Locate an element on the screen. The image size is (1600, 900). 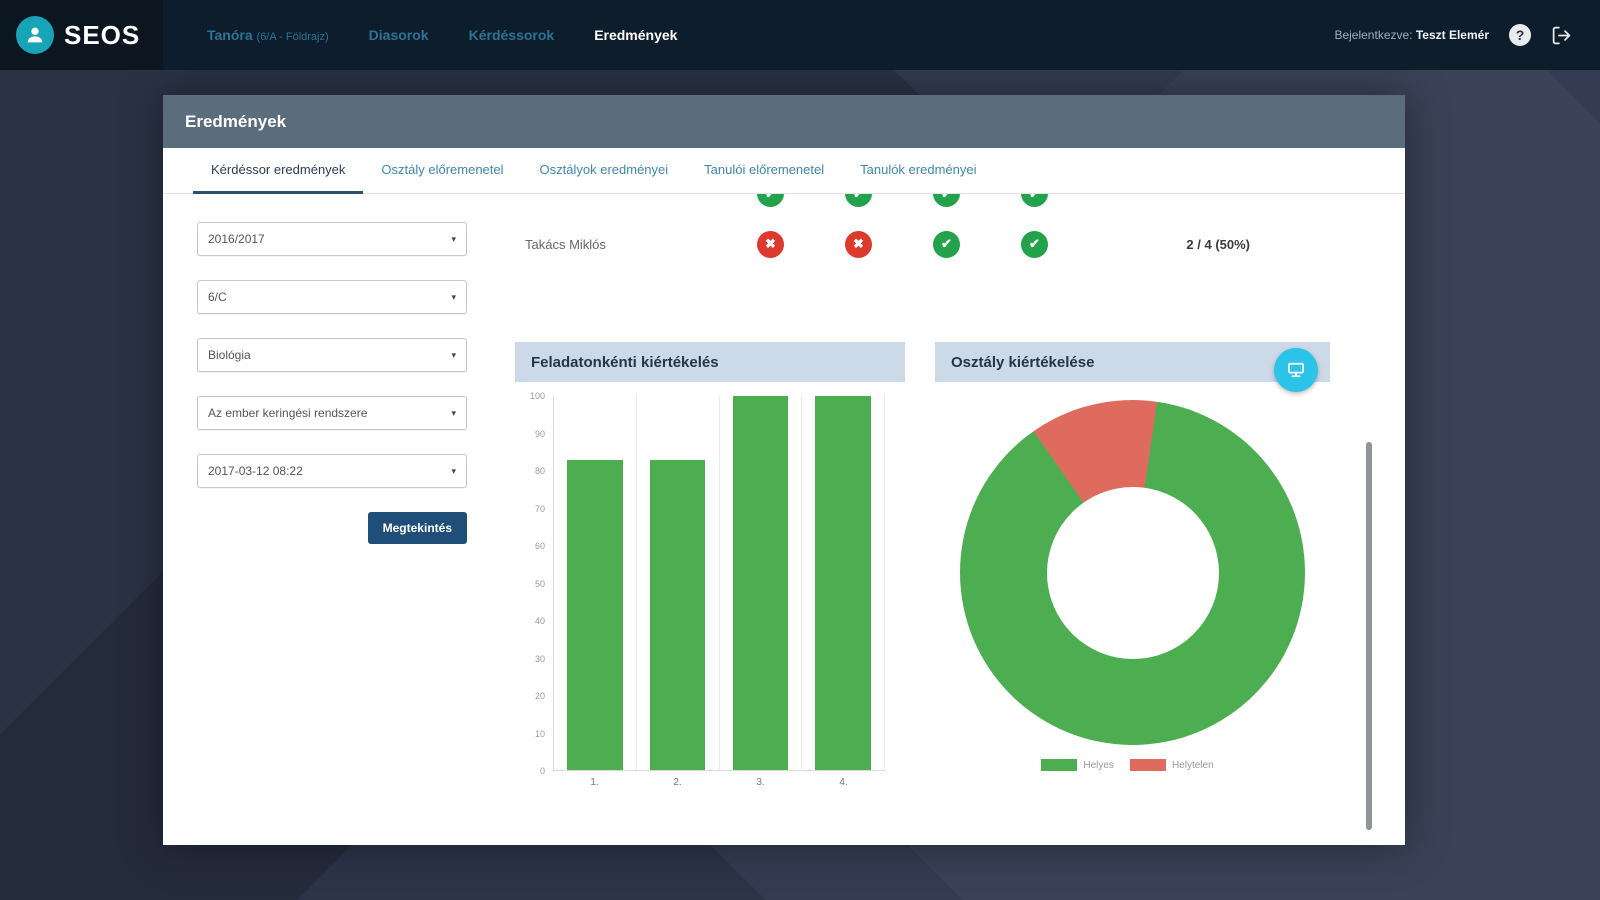
tab-tanulok-eredmenyei: Tanulók eredményei is located at coordinates (918, 169).